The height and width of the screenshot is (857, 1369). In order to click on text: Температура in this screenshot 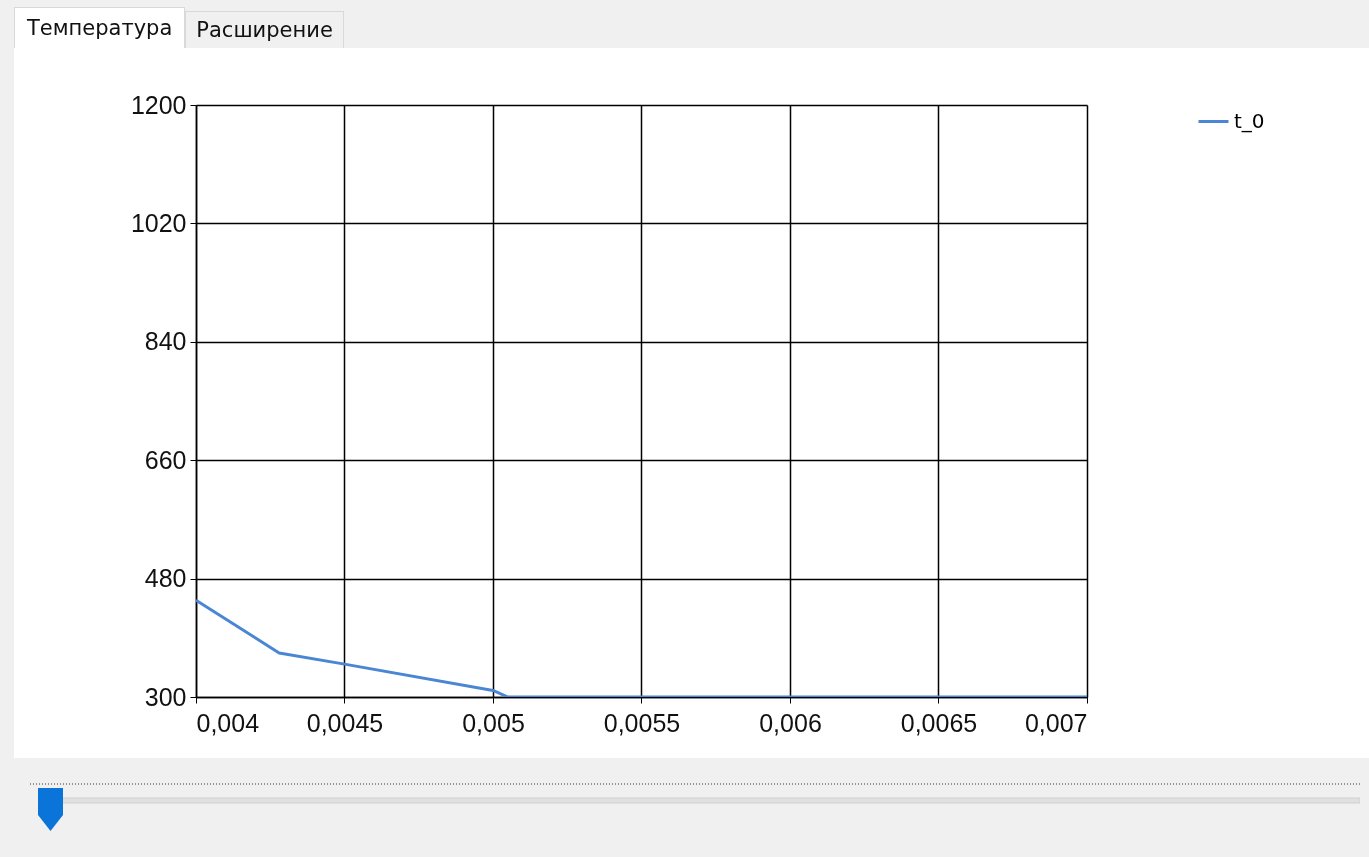, I will do `click(100, 27)`.